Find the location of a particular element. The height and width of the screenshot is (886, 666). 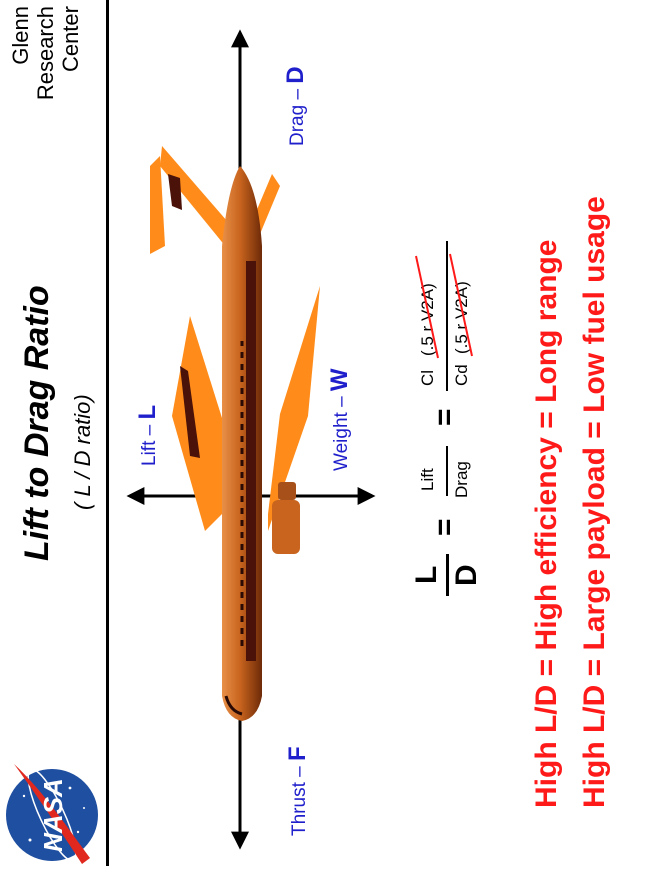

lift-label: Lift – L is located at coordinates (147, 435).